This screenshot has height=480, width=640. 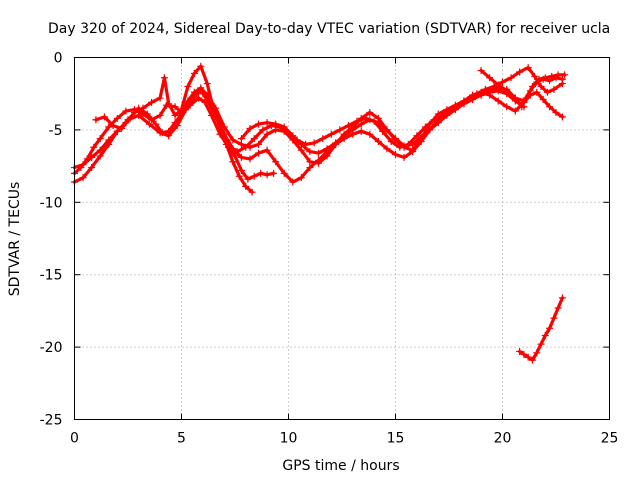 I want to click on y-axis-label: SDTVAR / TECUs, so click(x=15, y=239).